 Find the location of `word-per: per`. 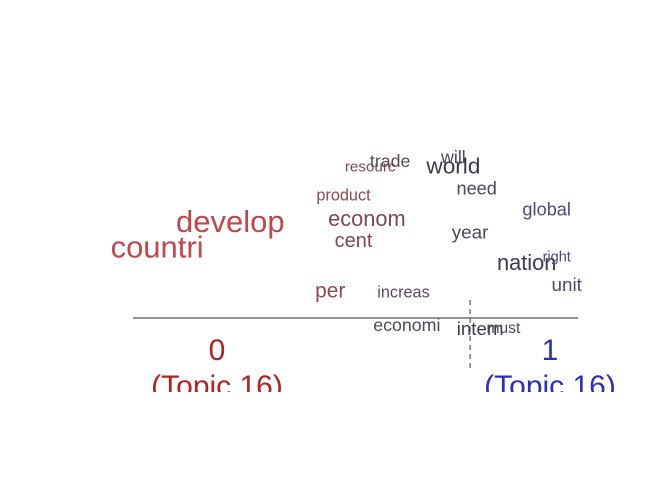

word-per: per is located at coordinates (330, 290).